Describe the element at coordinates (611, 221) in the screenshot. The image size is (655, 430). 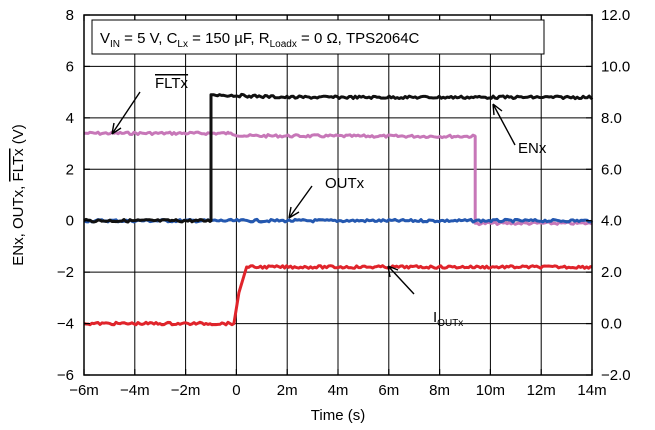
I see `y-right-tick-label: 4.0` at that location.